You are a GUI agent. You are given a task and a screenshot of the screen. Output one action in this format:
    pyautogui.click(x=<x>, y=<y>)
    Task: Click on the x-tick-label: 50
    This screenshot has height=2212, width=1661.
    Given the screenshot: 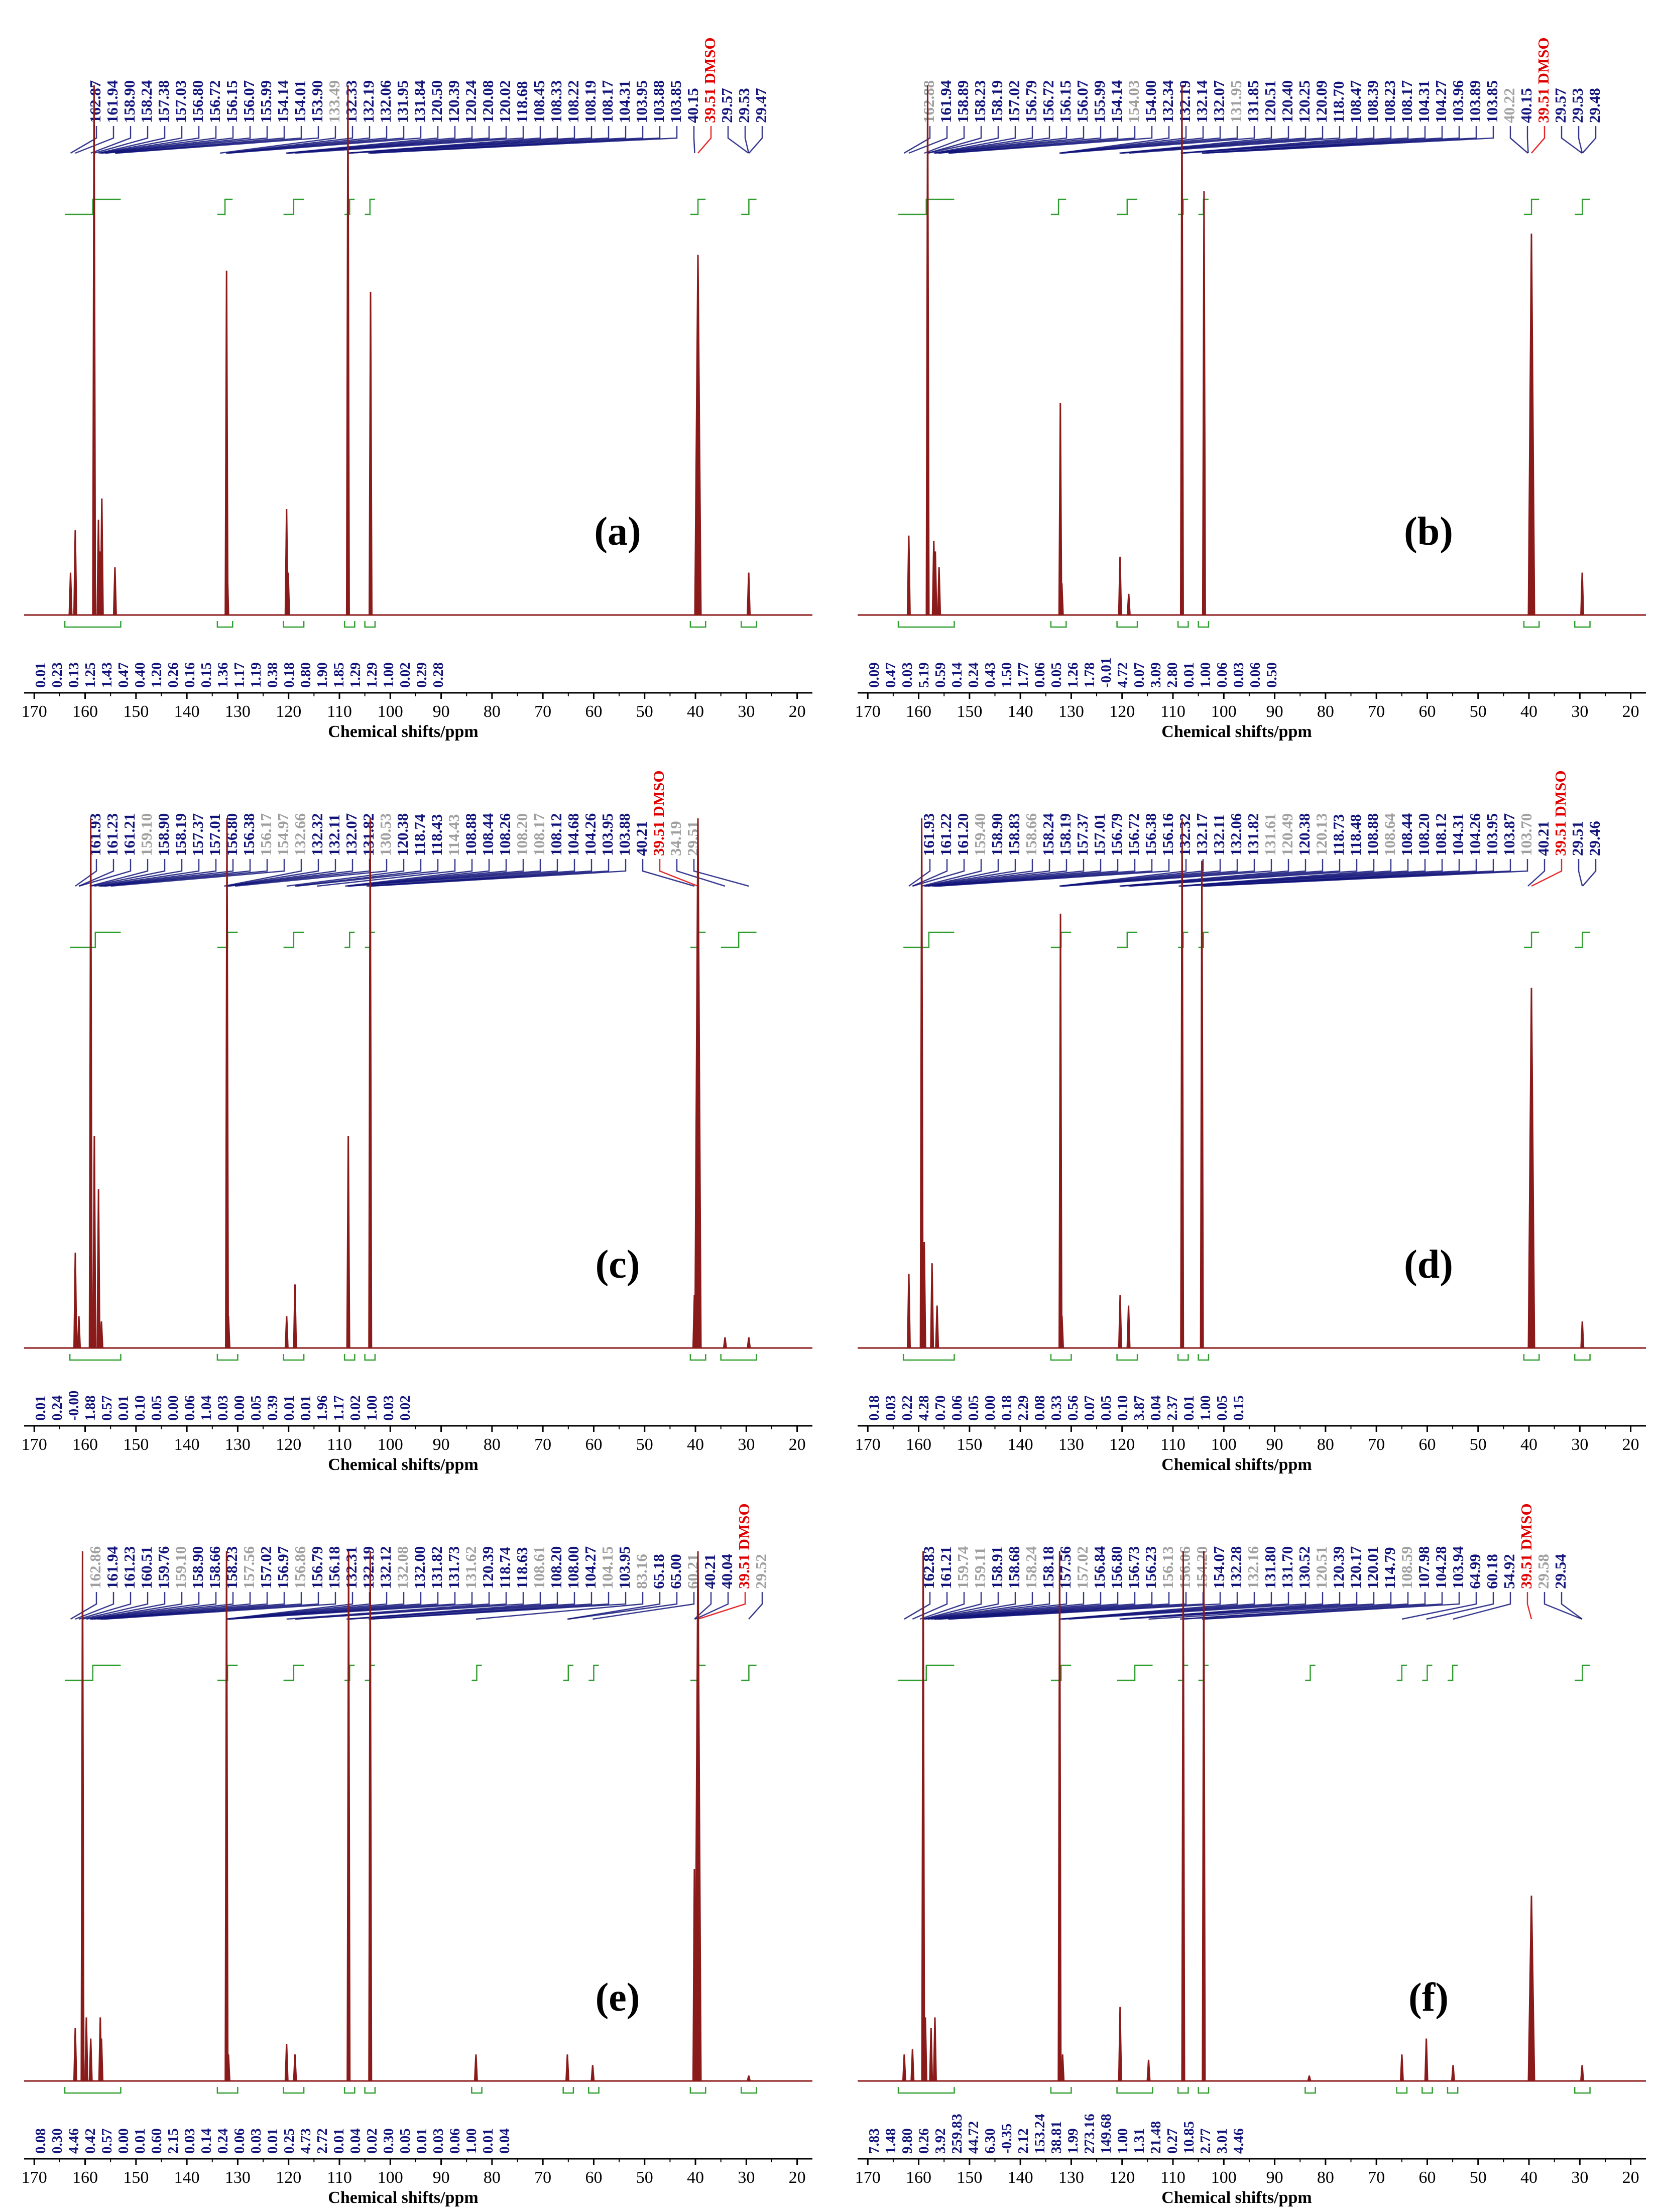 What is the action you would take?
    pyautogui.click(x=1479, y=711)
    